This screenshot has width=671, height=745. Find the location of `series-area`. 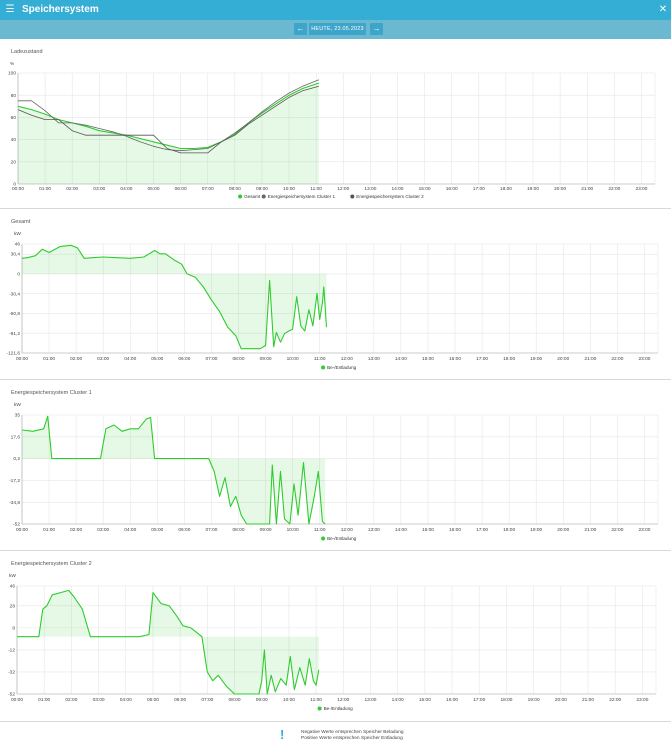

series-area is located at coordinates (168, 642).